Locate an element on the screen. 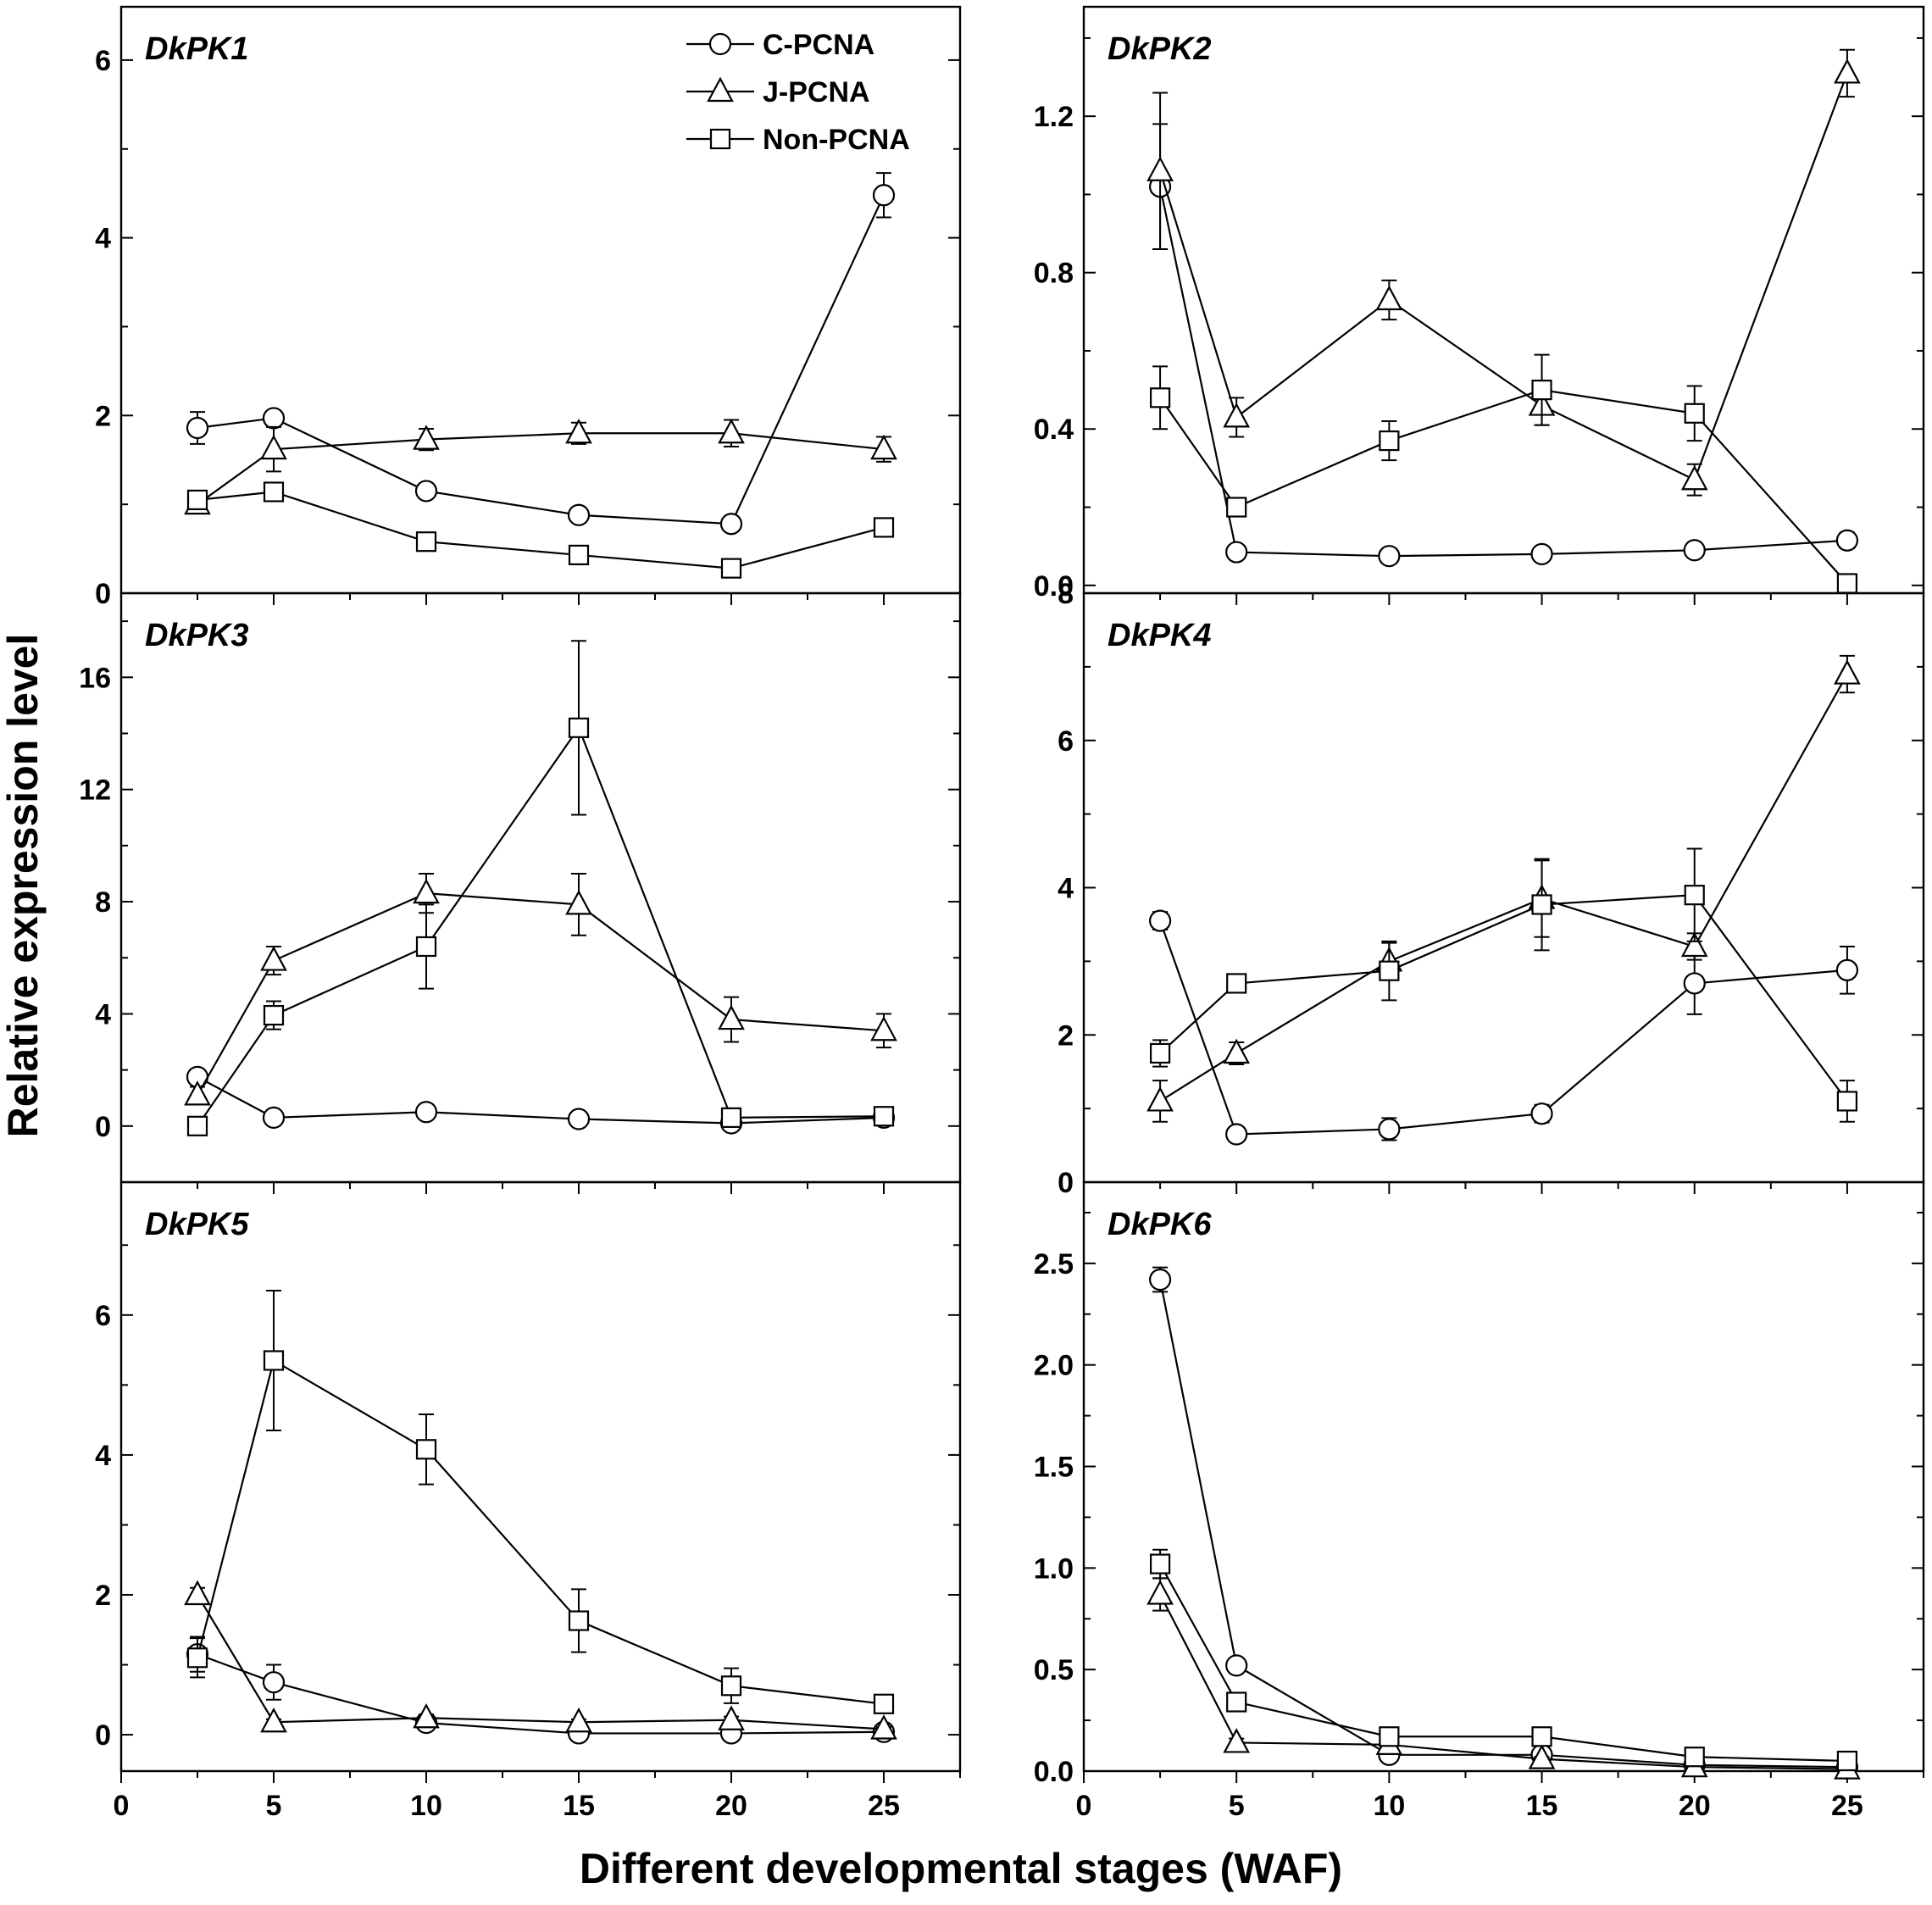 The width and height of the screenshot is (1932, 1905). x-axis-title: Different developmental stages (WAF) is located at coordinates (961, 1868).